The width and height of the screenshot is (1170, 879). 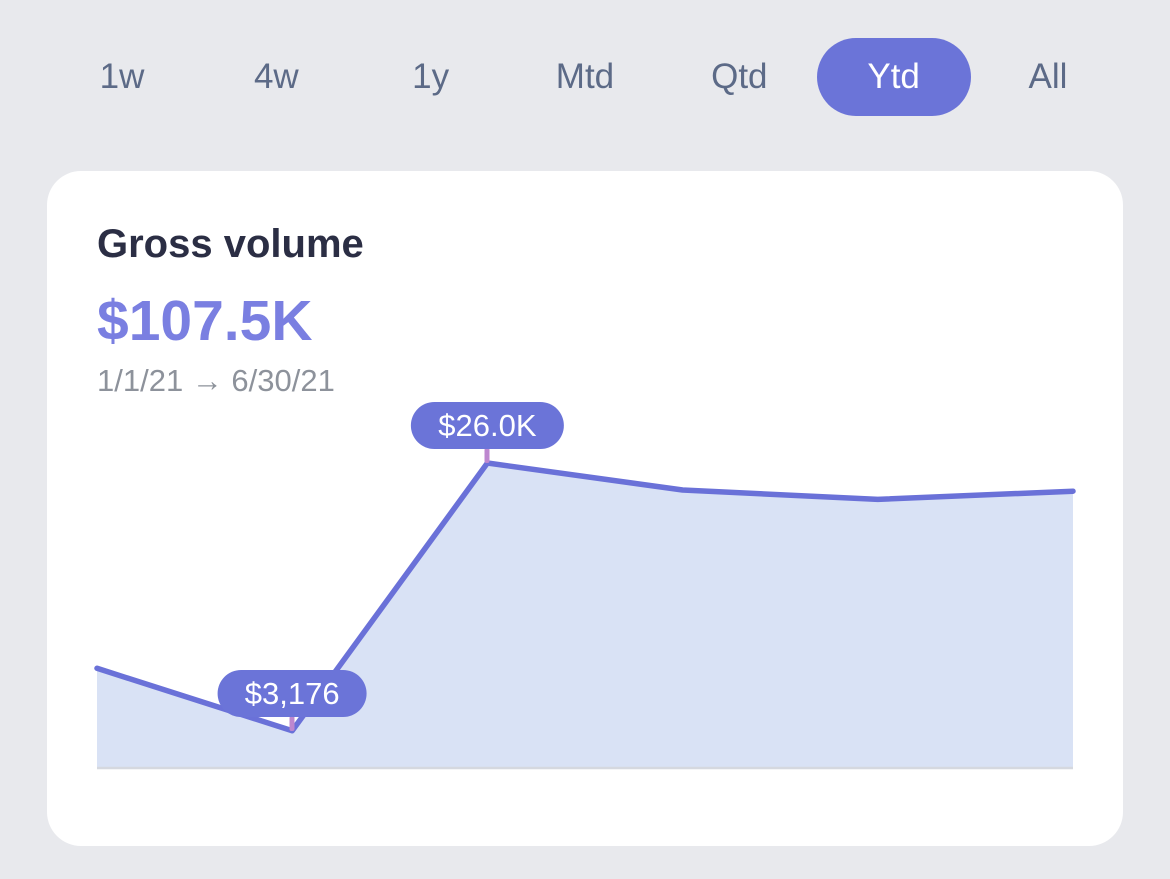 I want to click on tab-qtd: Qtd, so click(x=739, y=77).